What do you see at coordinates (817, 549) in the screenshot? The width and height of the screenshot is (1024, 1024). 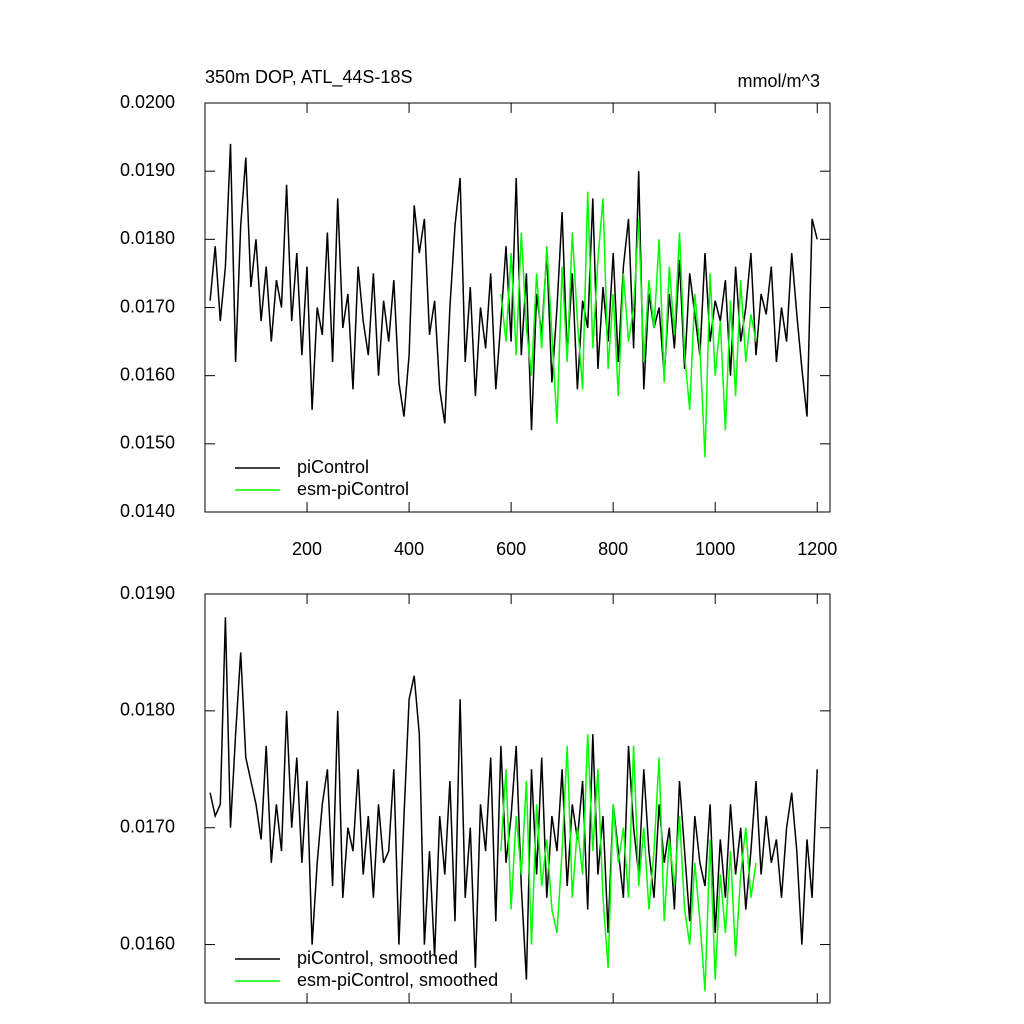 I see `x-tick-label: 1200` at bounding box center [817, 549].